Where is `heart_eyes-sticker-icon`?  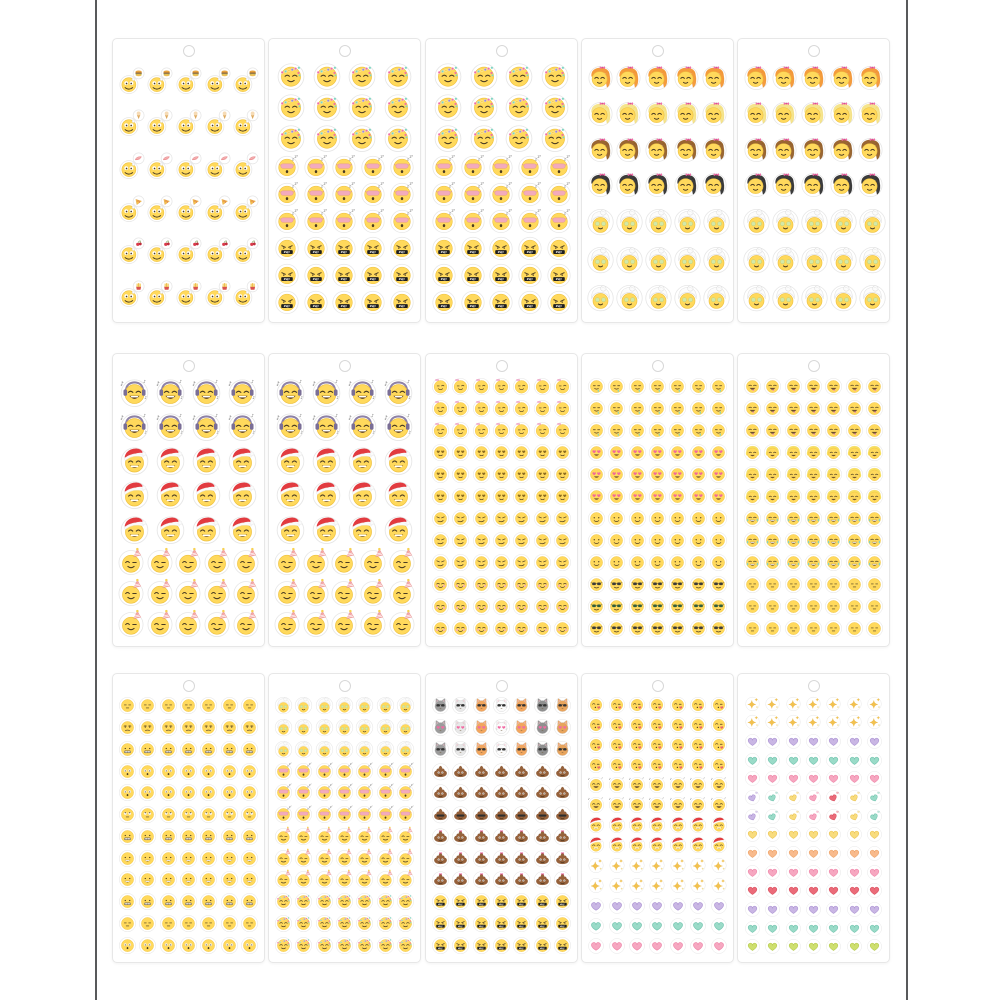 heart_eyes-sticker-icon is located at coordinates (719, 496).